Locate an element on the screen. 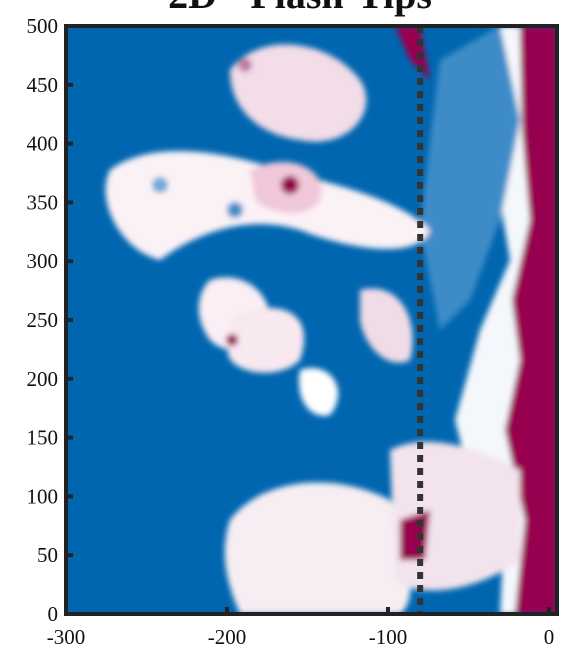 Image resolution: width=563 pixels, height=654 pixels. y-tick-label: 450 is located at coordinates (43, 85).